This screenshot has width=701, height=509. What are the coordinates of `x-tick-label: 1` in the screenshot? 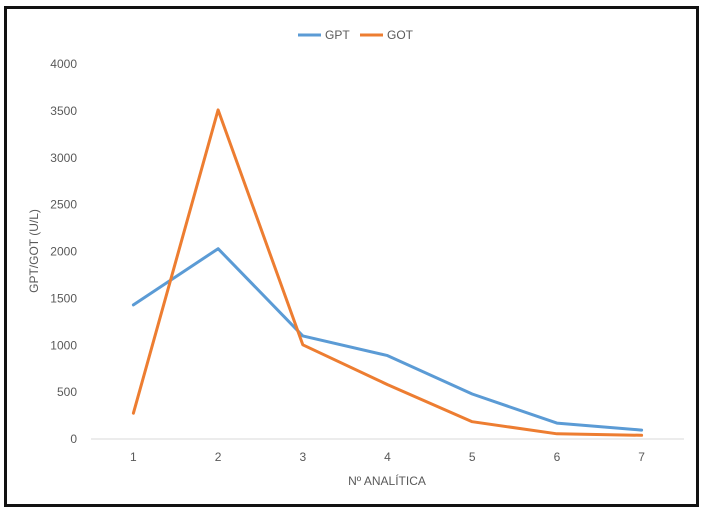 It's located at (133, 457).